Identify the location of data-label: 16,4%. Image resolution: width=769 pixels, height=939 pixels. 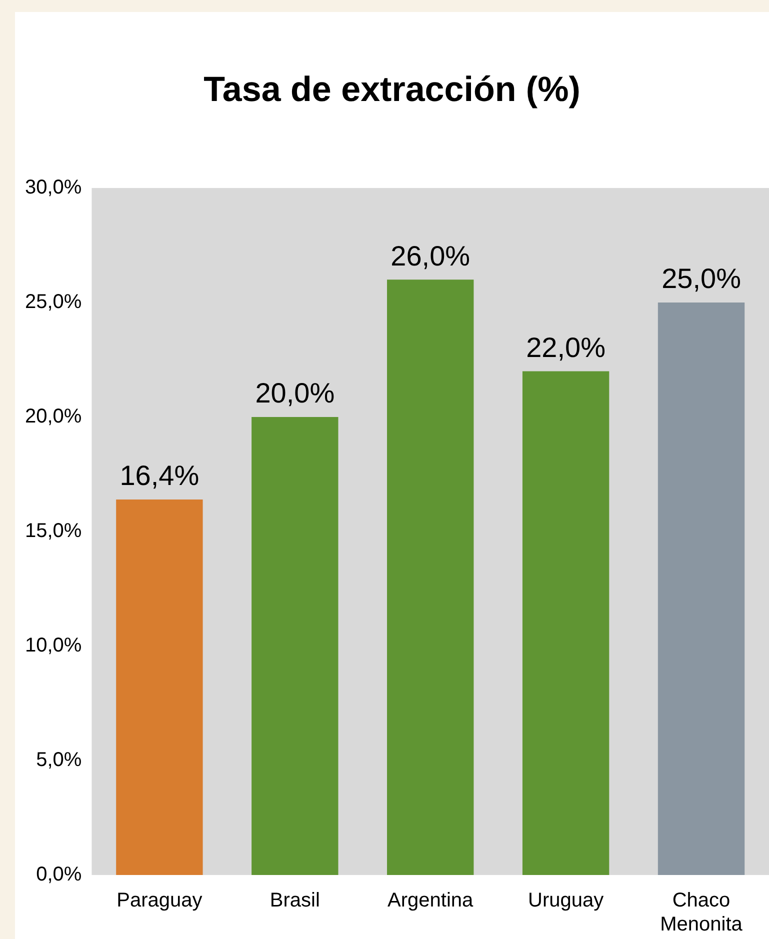
(160, 476).